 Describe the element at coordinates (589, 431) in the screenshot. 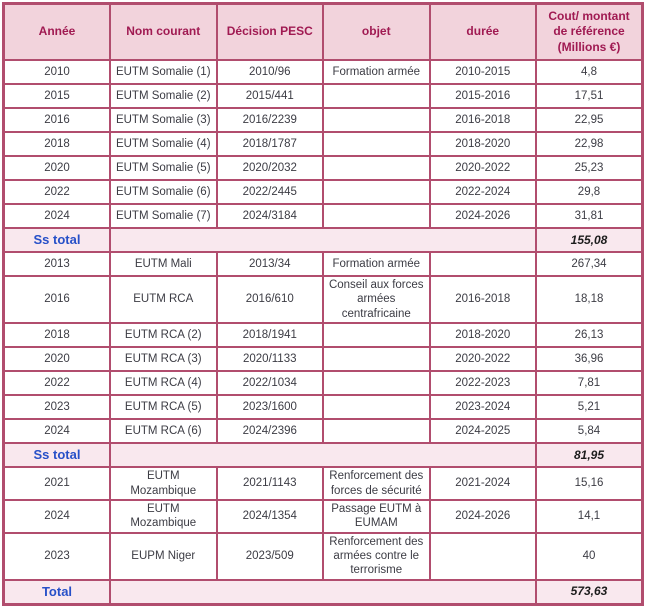

I see `cell-cout: 5,84` at that location.